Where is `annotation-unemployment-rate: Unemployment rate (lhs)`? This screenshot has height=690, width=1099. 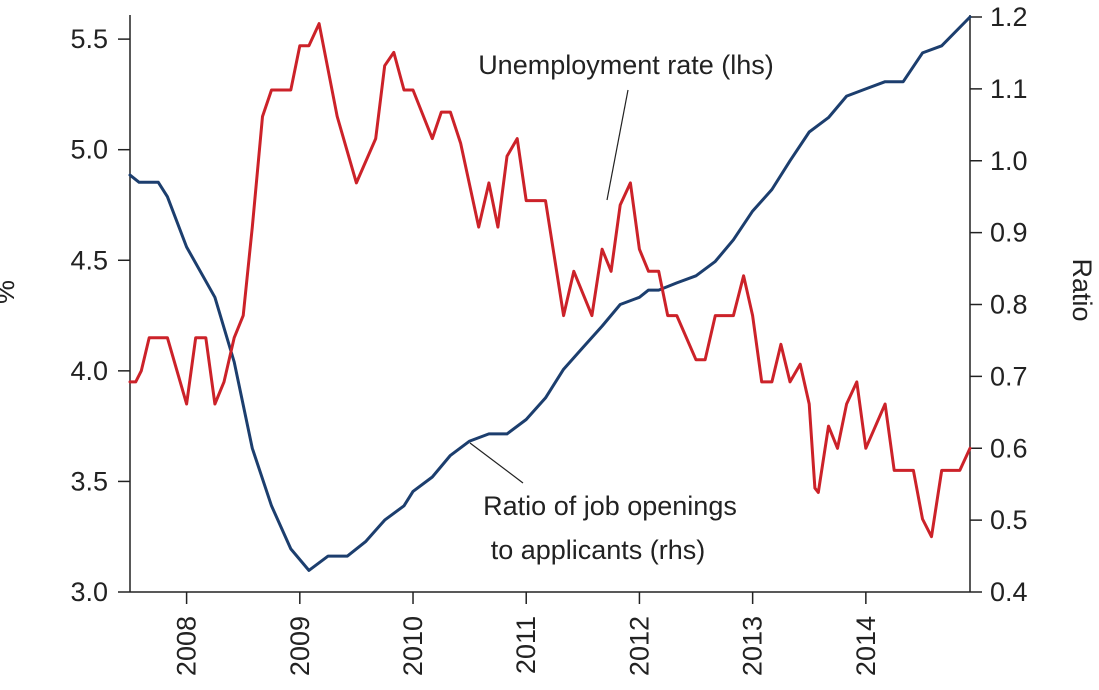
annotation-unemployment-rate: Unemployment rate (lhs) is located at coordinates (626, 65).